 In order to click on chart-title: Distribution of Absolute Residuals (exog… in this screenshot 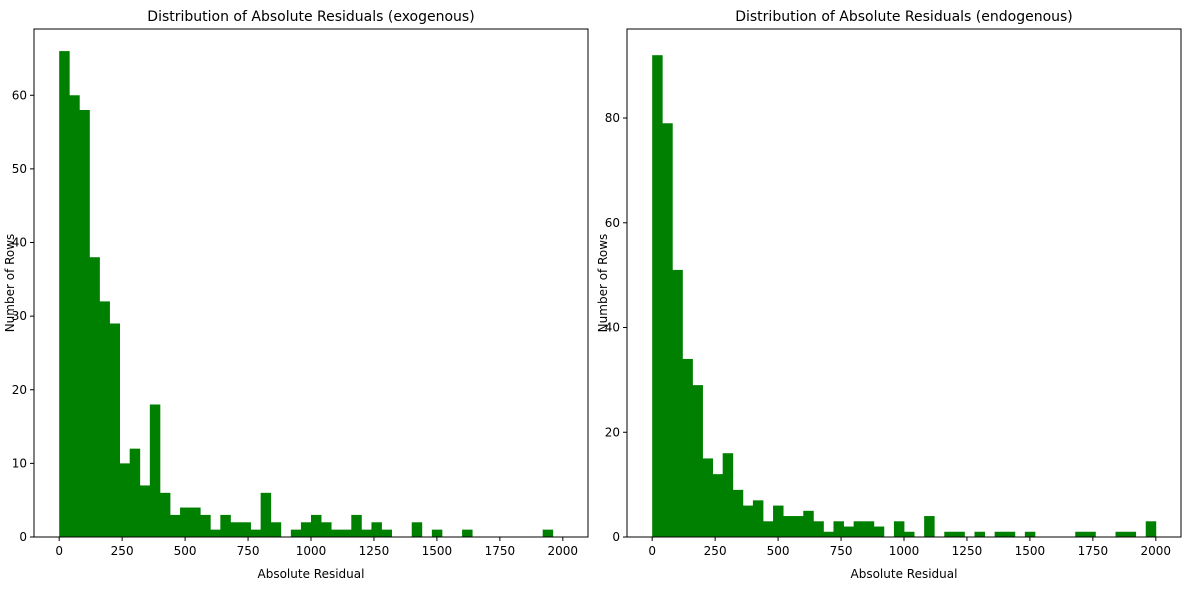, I will do `click(310, 17)`.